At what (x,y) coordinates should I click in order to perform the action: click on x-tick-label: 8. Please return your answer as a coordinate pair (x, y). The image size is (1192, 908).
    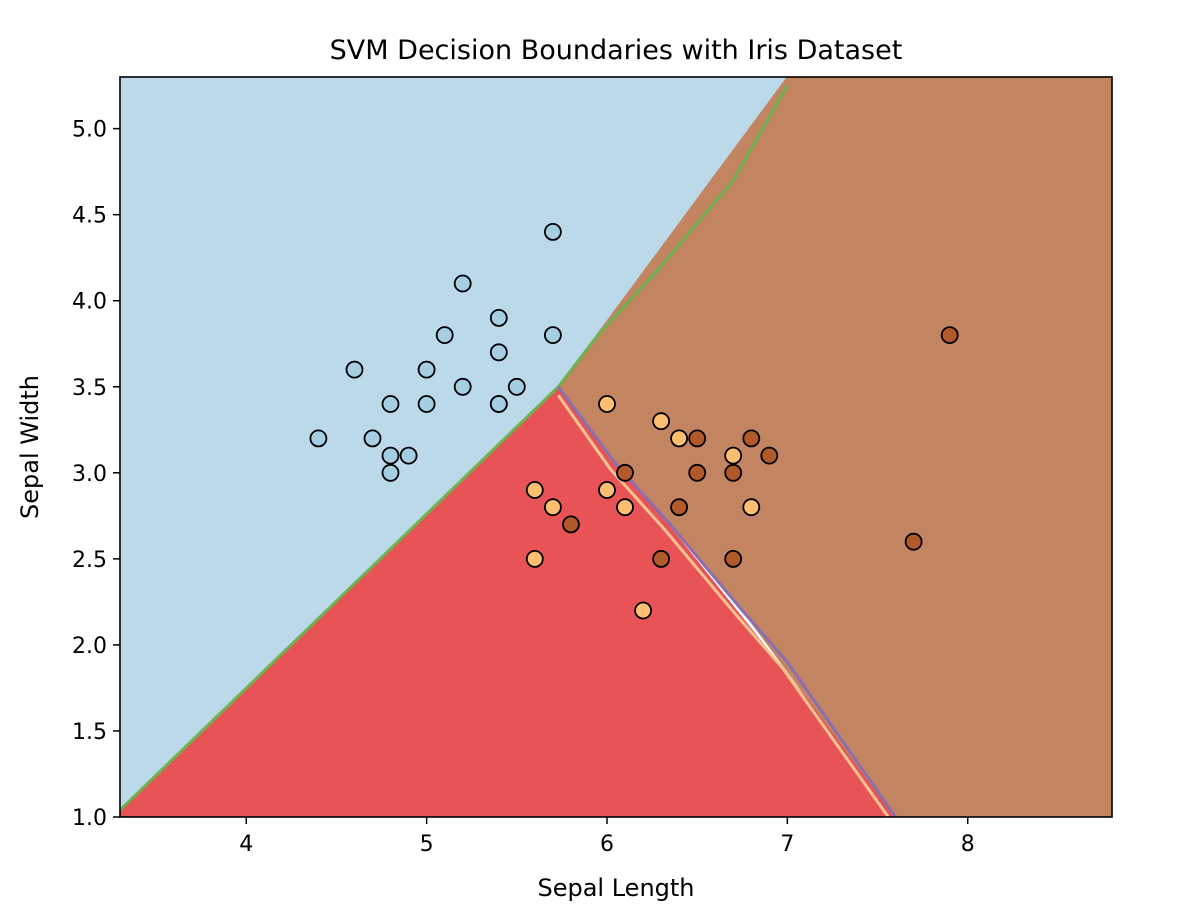
    Looking at the image, I should click on (968, 844).